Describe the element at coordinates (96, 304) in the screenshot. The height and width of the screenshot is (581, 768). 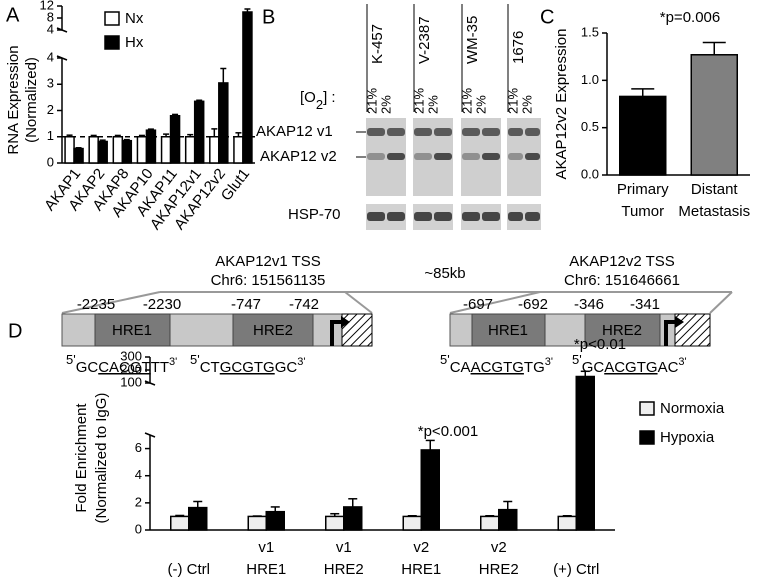
I see `position-label: -2235` at that location.